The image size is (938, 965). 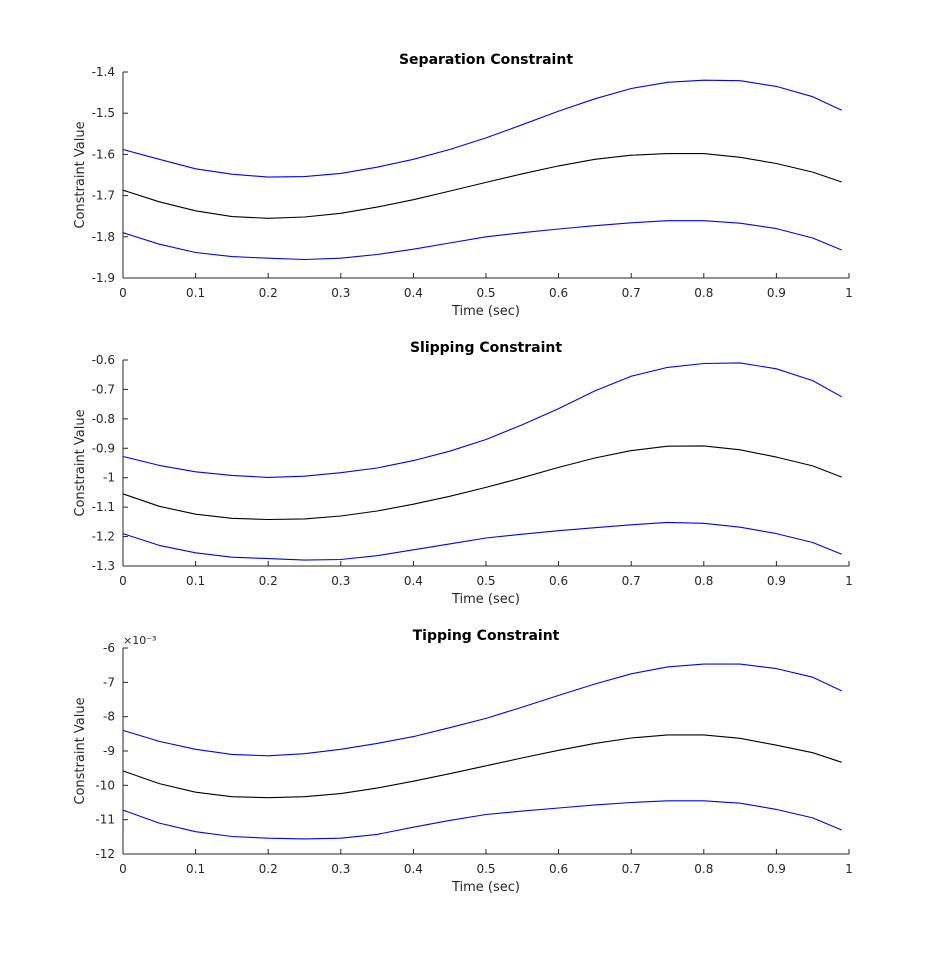 I want to click on y-tick-label: -1.4, so click(x=103, y=72).